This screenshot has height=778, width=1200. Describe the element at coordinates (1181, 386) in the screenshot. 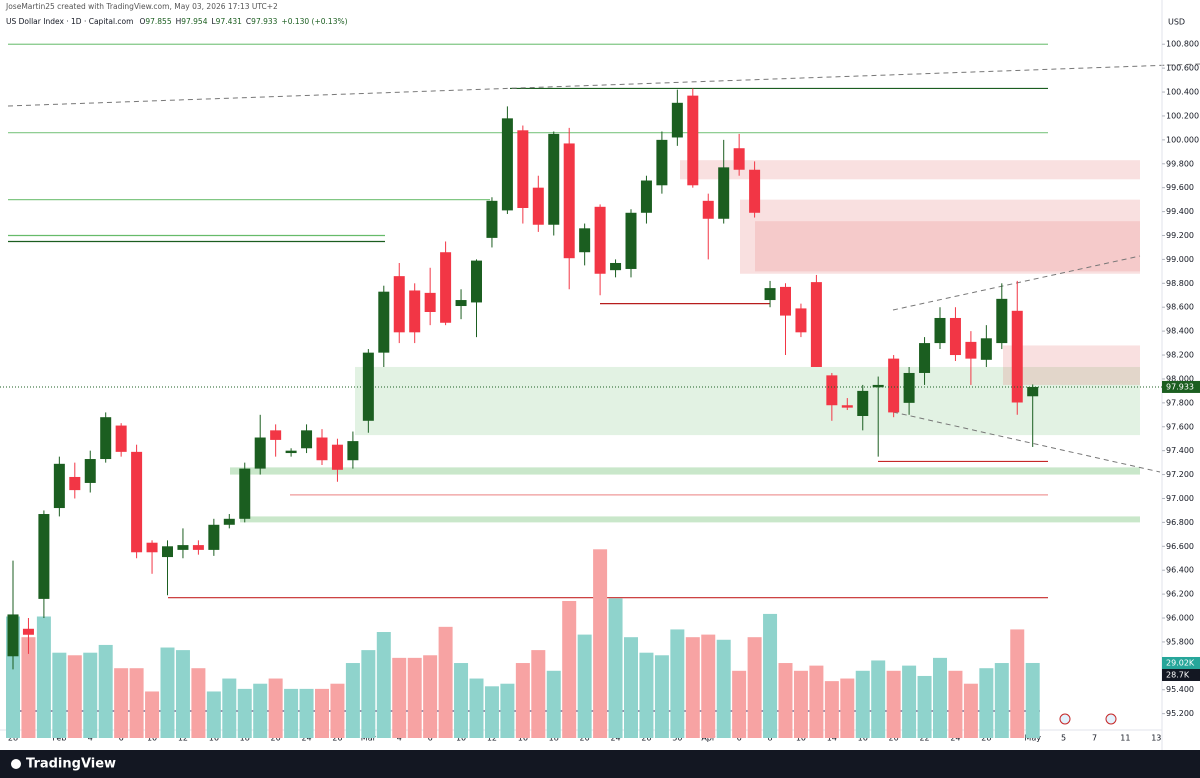

I see `price-badge` at that location.